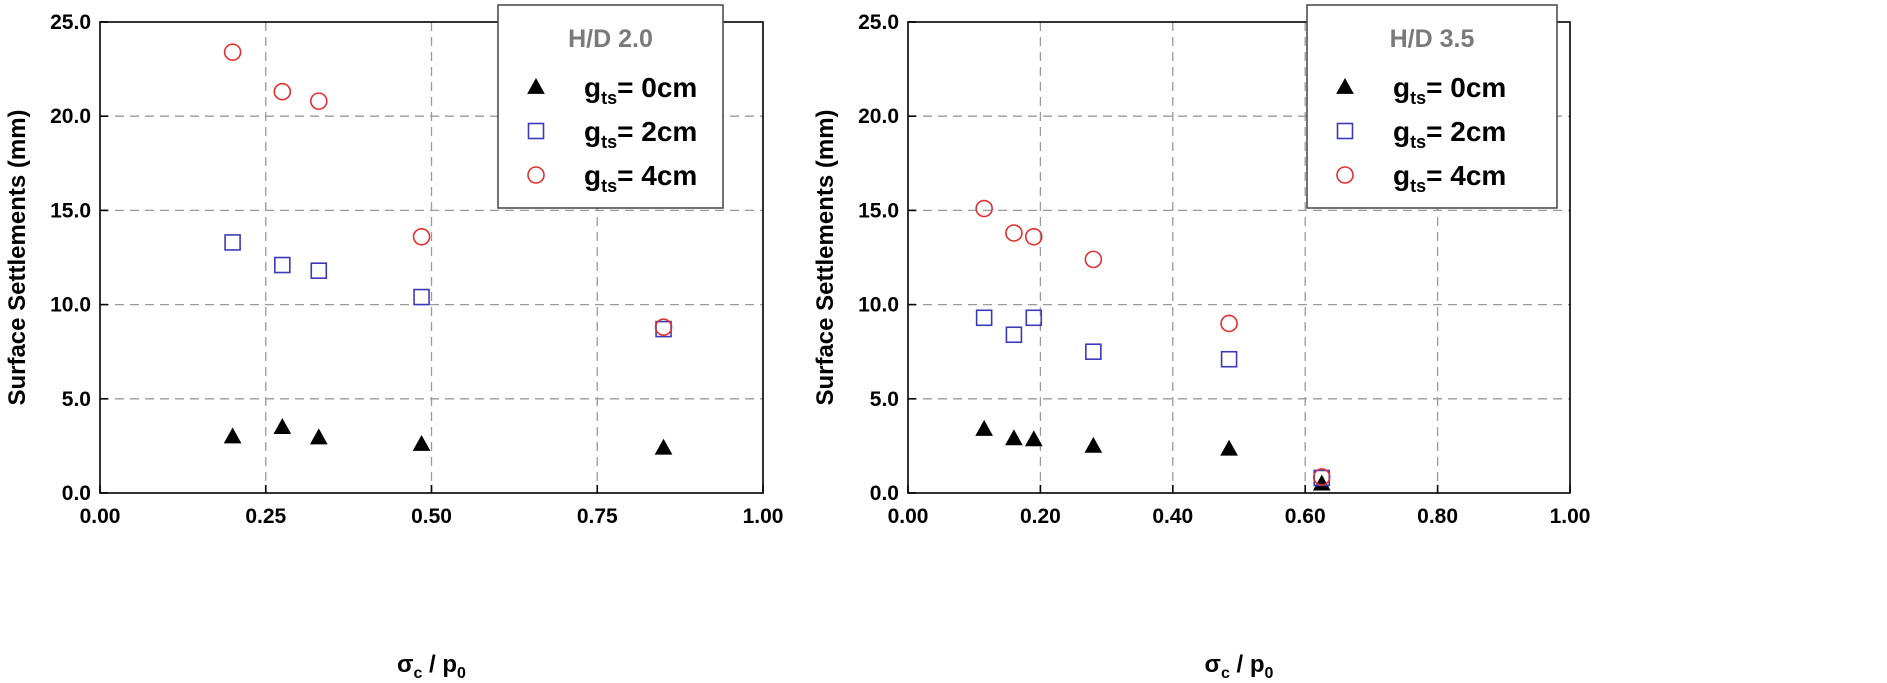 This screenshot has height=683, width=1887. I want to click on x-tick-label: 0.20, so click(1040, 516).